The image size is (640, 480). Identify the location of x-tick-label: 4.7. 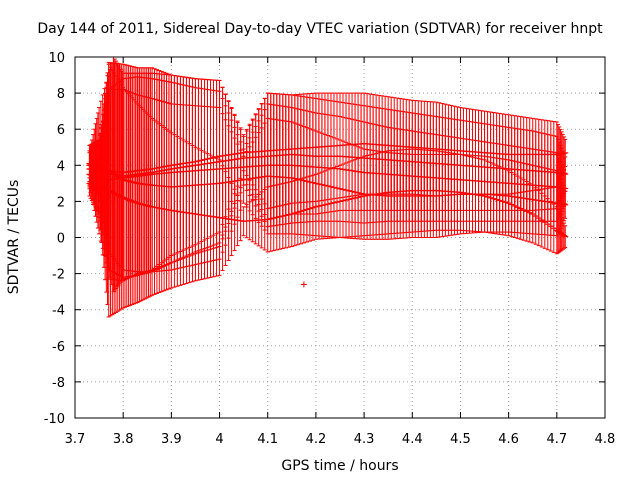
(556, 439).